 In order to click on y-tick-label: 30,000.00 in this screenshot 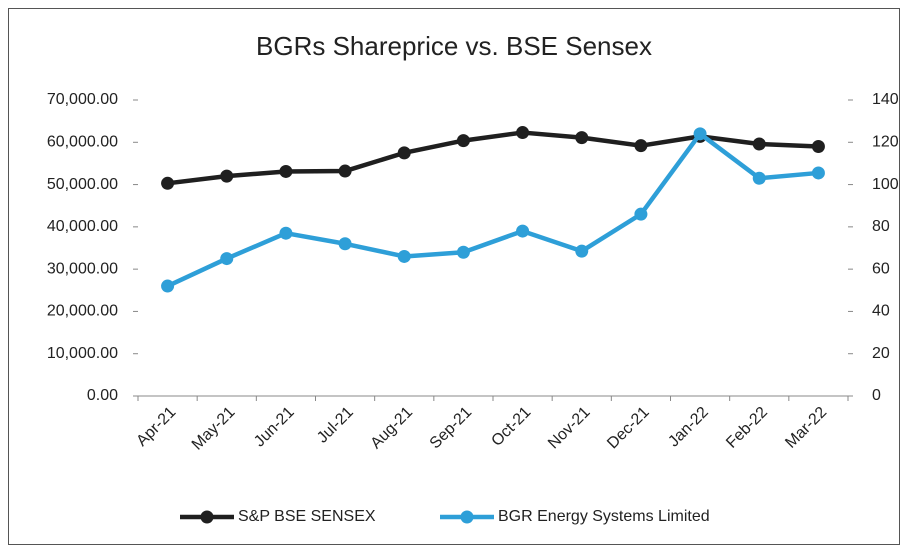, I will do `click(82, 268)`.